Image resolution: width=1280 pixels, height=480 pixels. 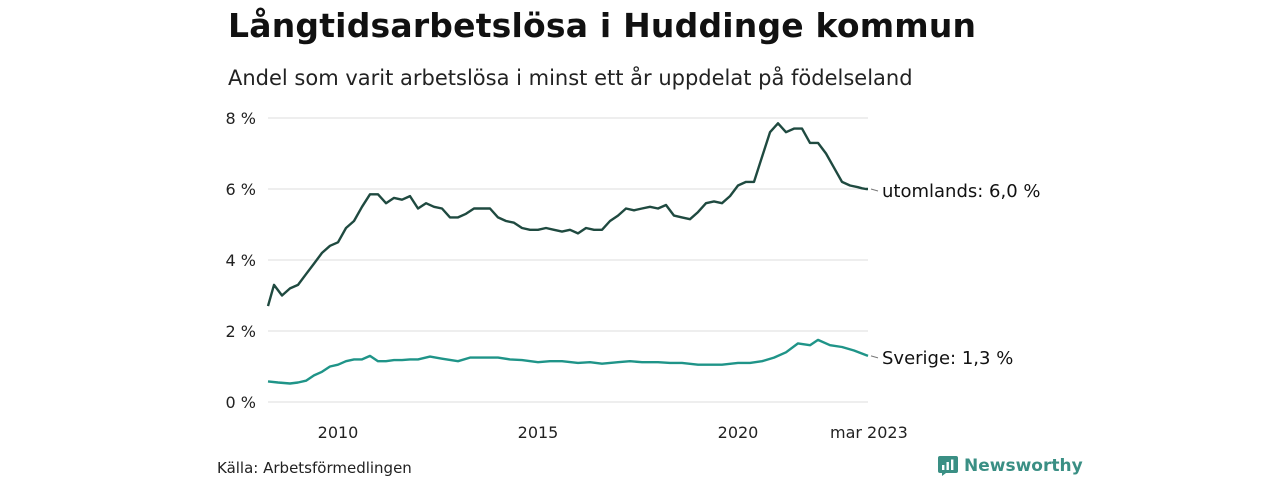 I want to click on brand-name: Newsworthy, so click(x=1023, y=466).